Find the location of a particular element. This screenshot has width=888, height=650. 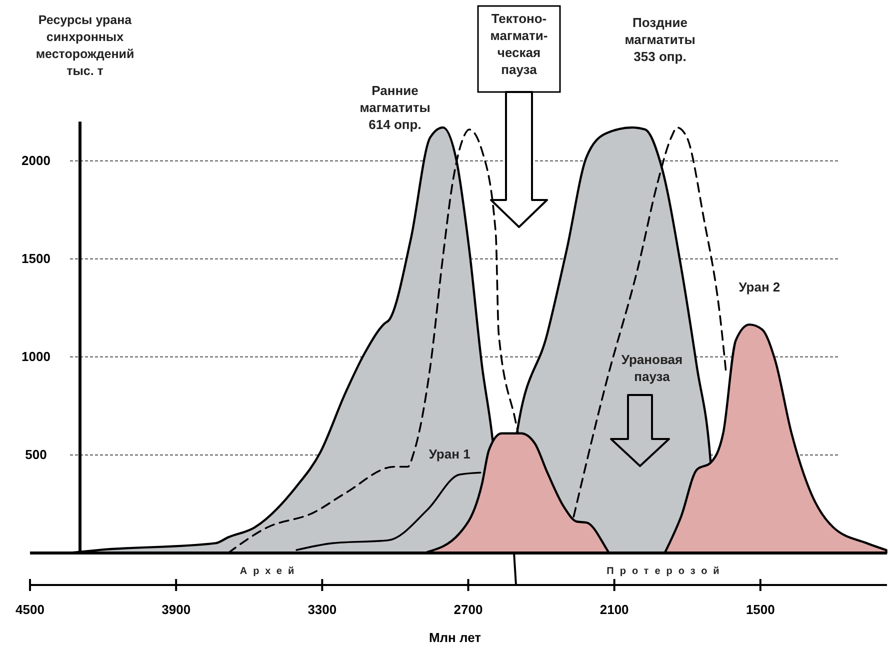

y-tick-label: 1500 is located at coordinates (36, 258).